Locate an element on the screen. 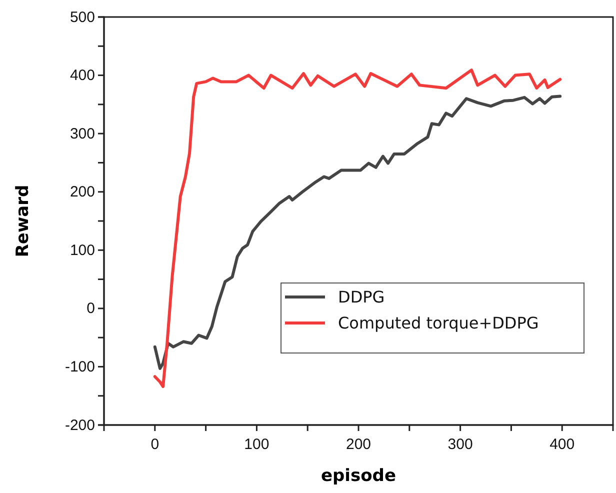 The height and width of the screenshot is (493, 616). x-axis-title: episode is located at coordinates (358, 476).